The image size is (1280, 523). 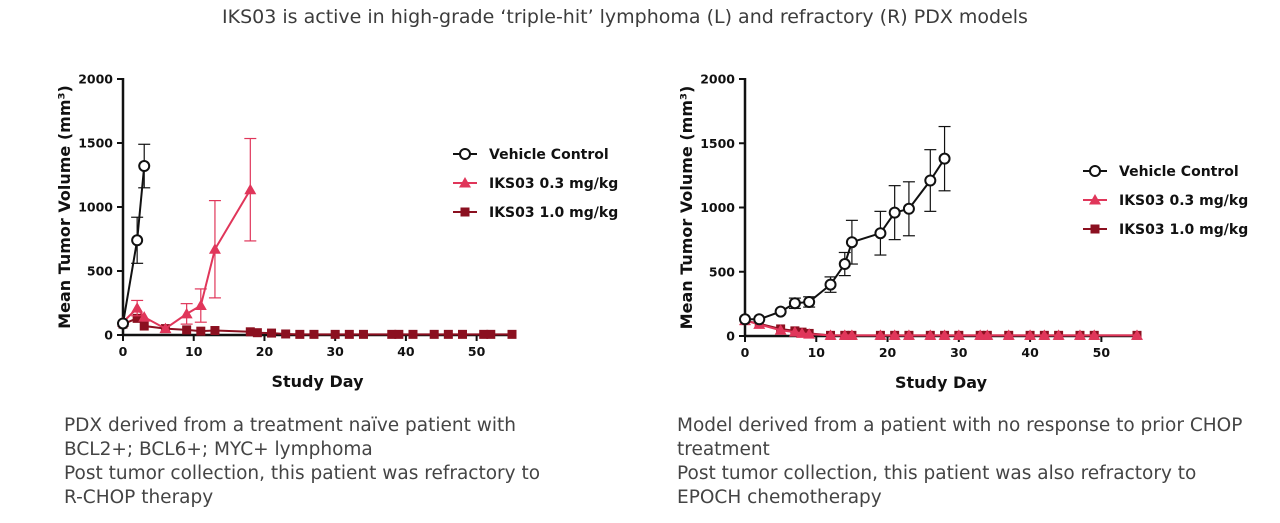 I want to click on series-line, so click(x=845, y=239).